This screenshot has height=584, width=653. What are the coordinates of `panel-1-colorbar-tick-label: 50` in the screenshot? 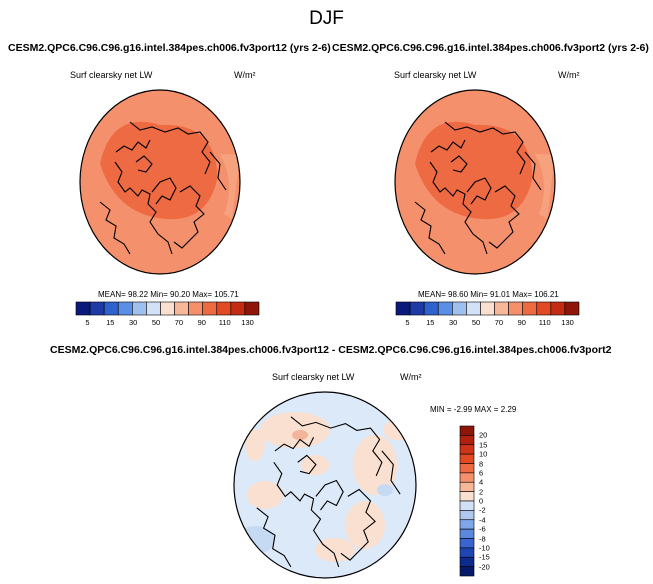 It's located at (156, 322).